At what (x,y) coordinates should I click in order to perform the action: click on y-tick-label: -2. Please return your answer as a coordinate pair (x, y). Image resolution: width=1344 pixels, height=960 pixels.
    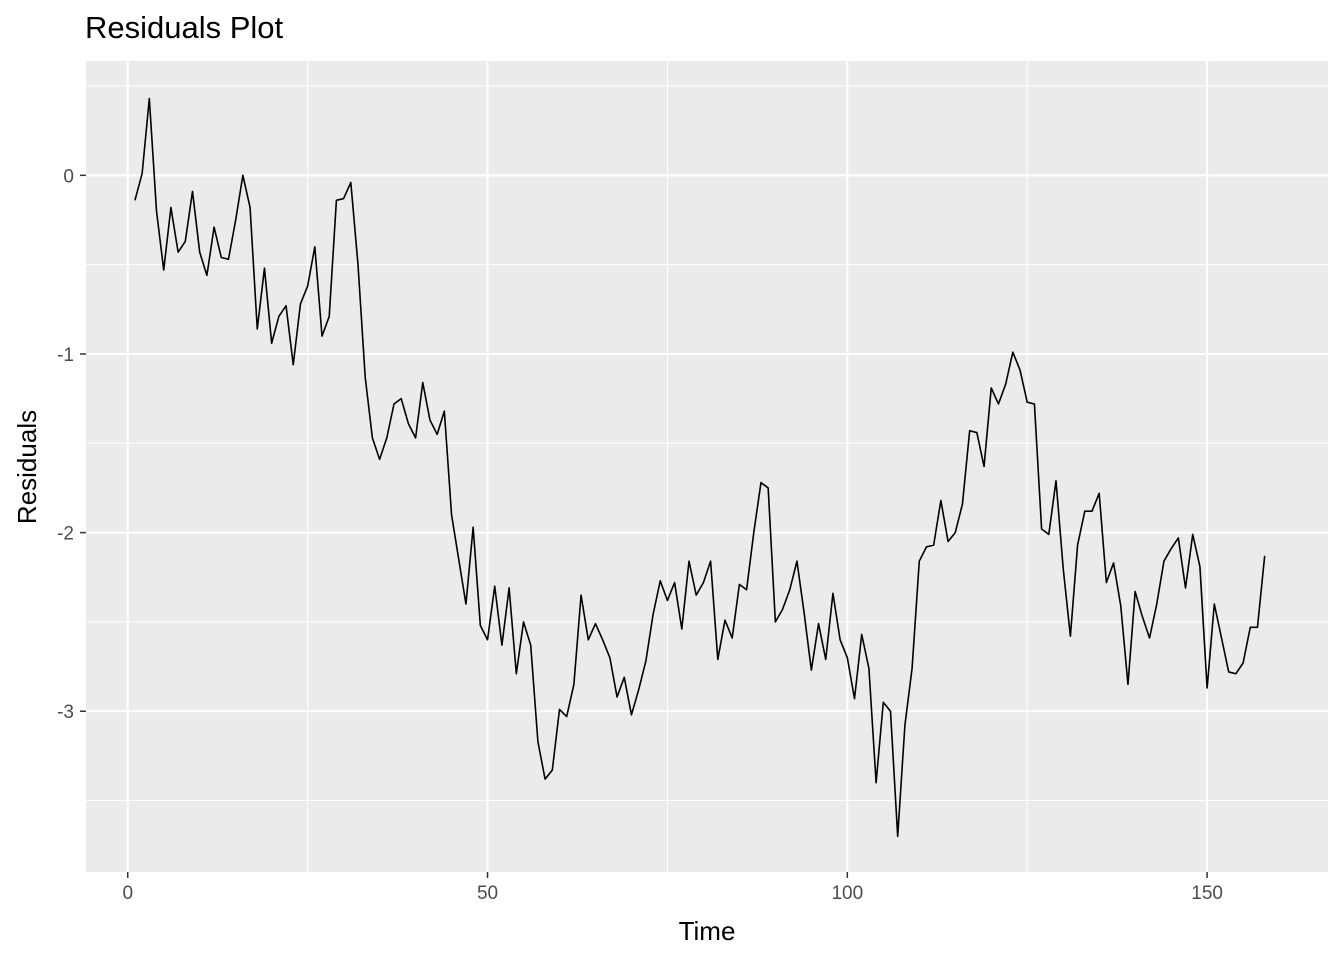
    Looking at the image, I should click on (65, 534).